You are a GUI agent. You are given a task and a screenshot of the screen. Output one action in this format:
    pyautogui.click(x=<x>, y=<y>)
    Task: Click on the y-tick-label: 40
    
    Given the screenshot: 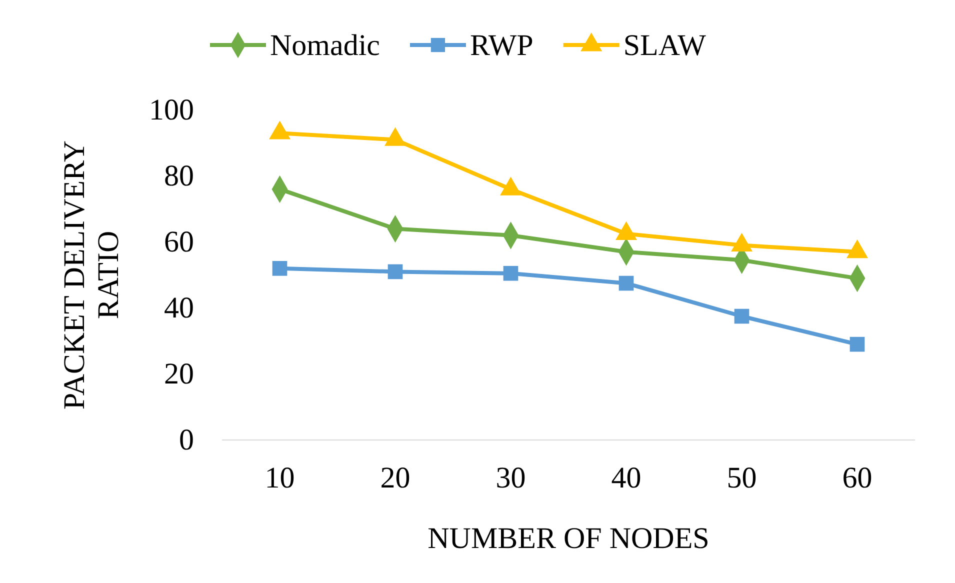 What is the action you would take?
    pyautogui.click(x=179, y=308)
    